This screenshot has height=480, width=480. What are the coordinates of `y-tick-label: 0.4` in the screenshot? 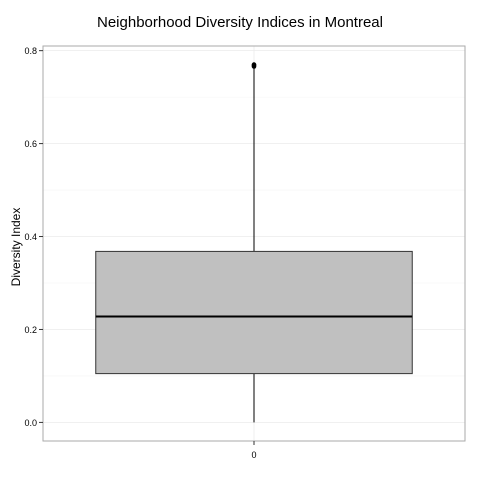 It's located at (30, 237).